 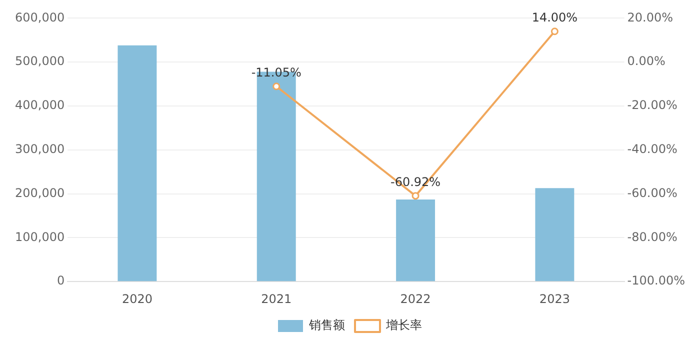 I want to click on legend-label: 销售额, so click(x=326, y=325).